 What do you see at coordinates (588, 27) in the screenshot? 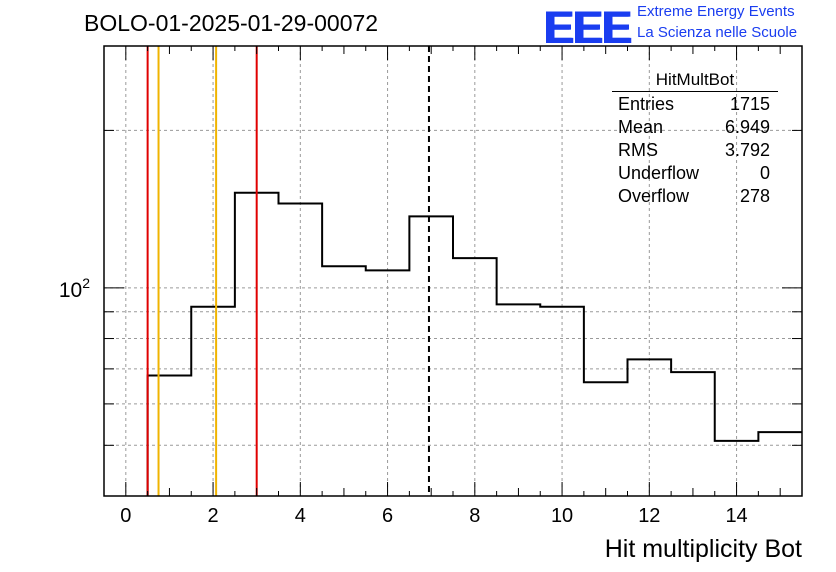
I see `eee-logo: EEE` at bounding box center [588, 27].